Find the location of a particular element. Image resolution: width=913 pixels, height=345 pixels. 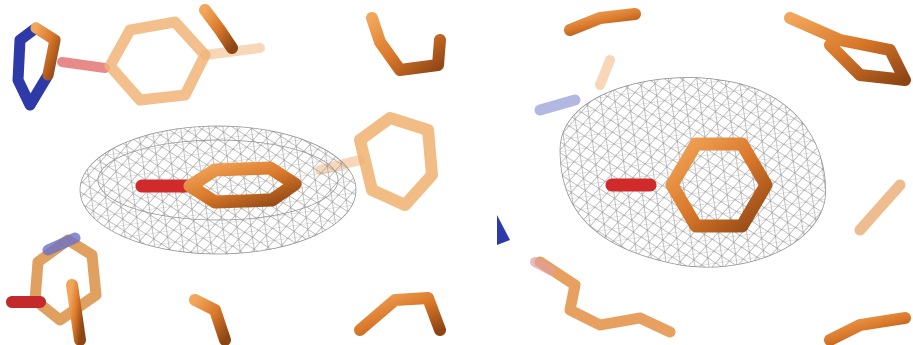

density-mesh is located at coordinates (218, 190).